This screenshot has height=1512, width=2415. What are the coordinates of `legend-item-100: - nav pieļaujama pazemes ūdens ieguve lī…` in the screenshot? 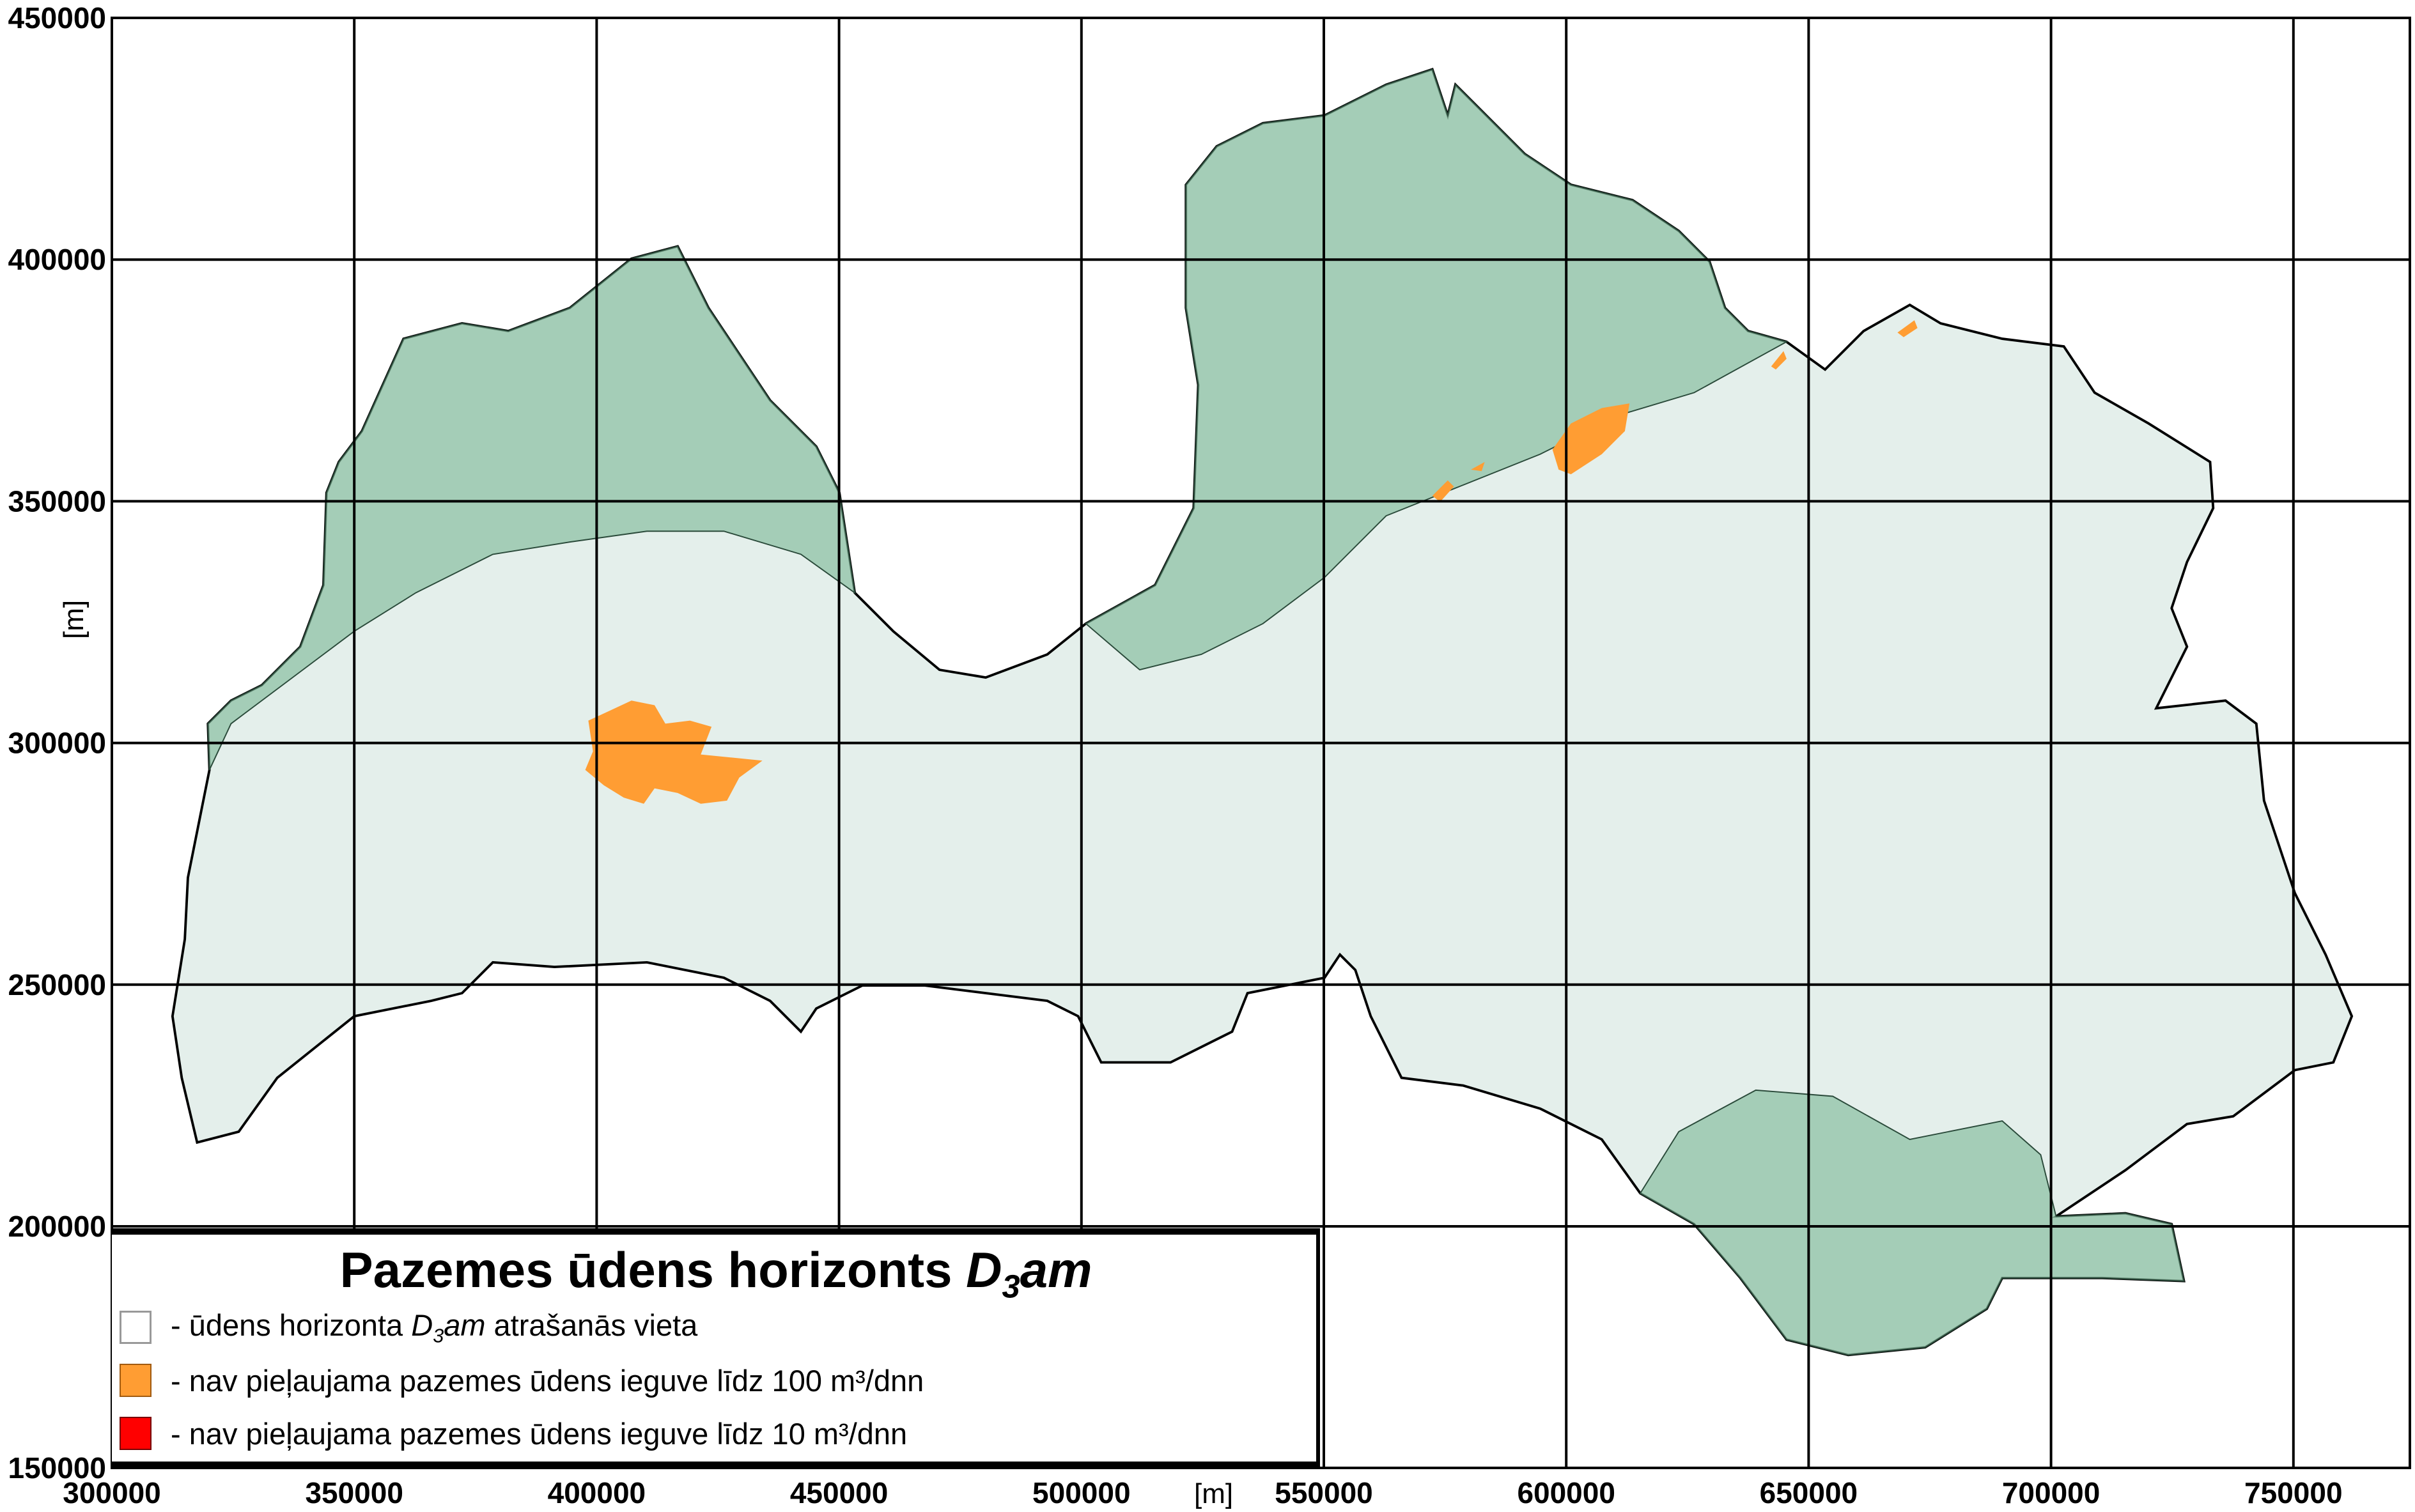 It's located at (522, 1380).